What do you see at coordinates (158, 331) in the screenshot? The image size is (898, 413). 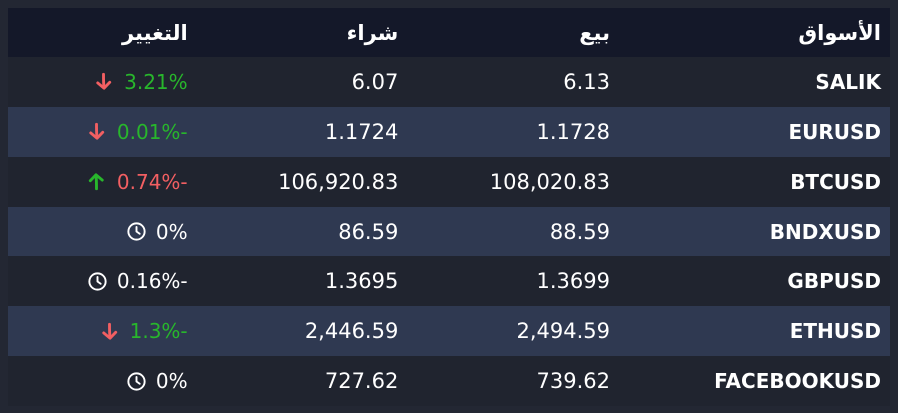 I see `change-value: 1.3%-` at bounding box center [158, 331].